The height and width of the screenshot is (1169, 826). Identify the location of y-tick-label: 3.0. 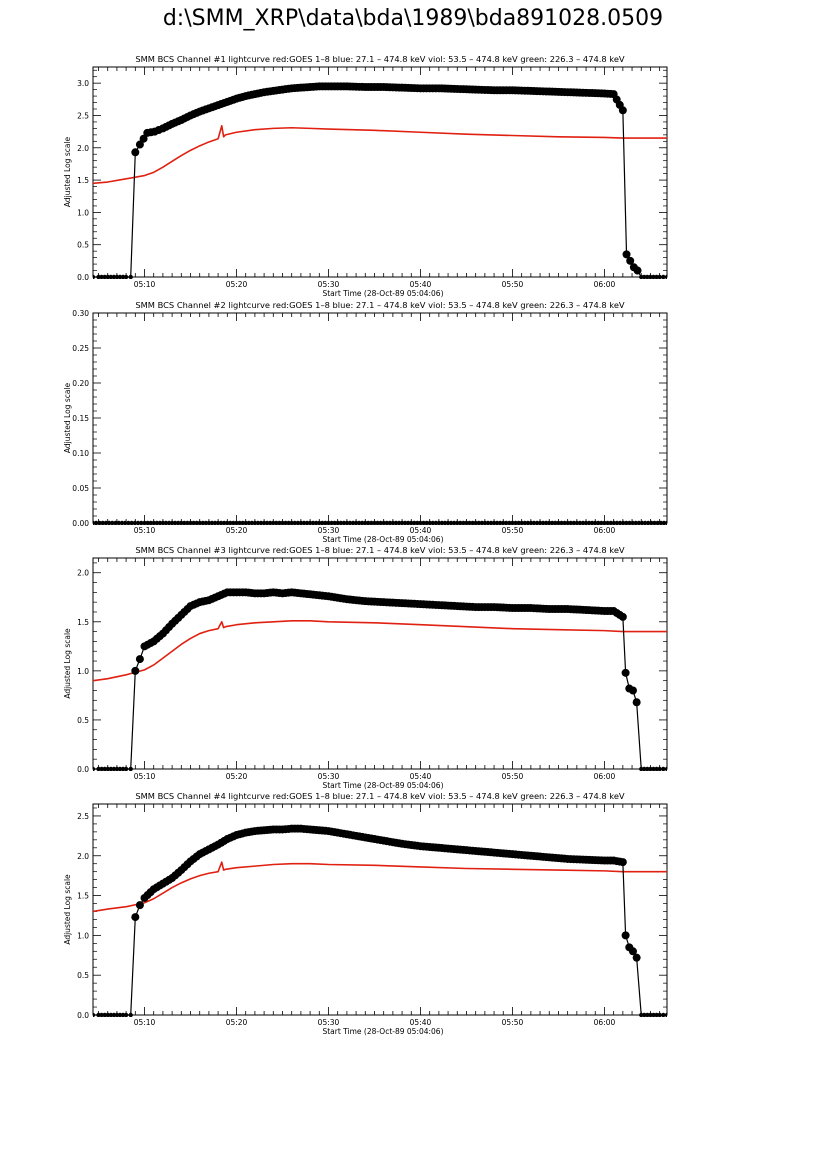
(83, 83).